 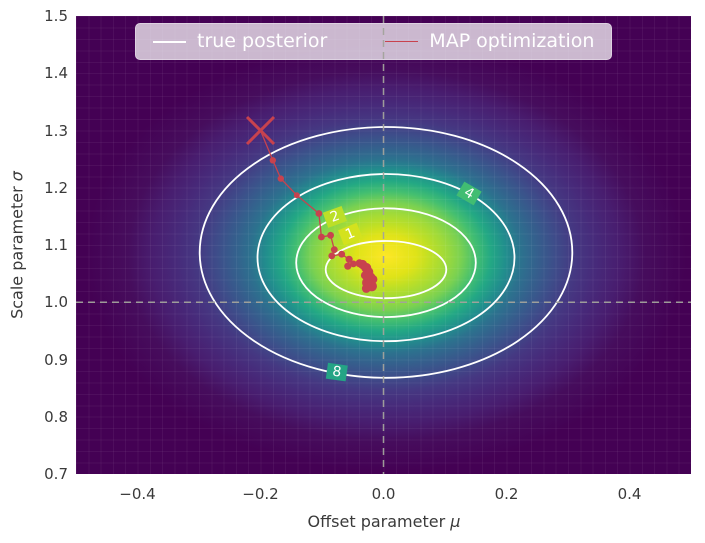 I want to click on white-line-swatch-icon, so click(x=169, y=41).